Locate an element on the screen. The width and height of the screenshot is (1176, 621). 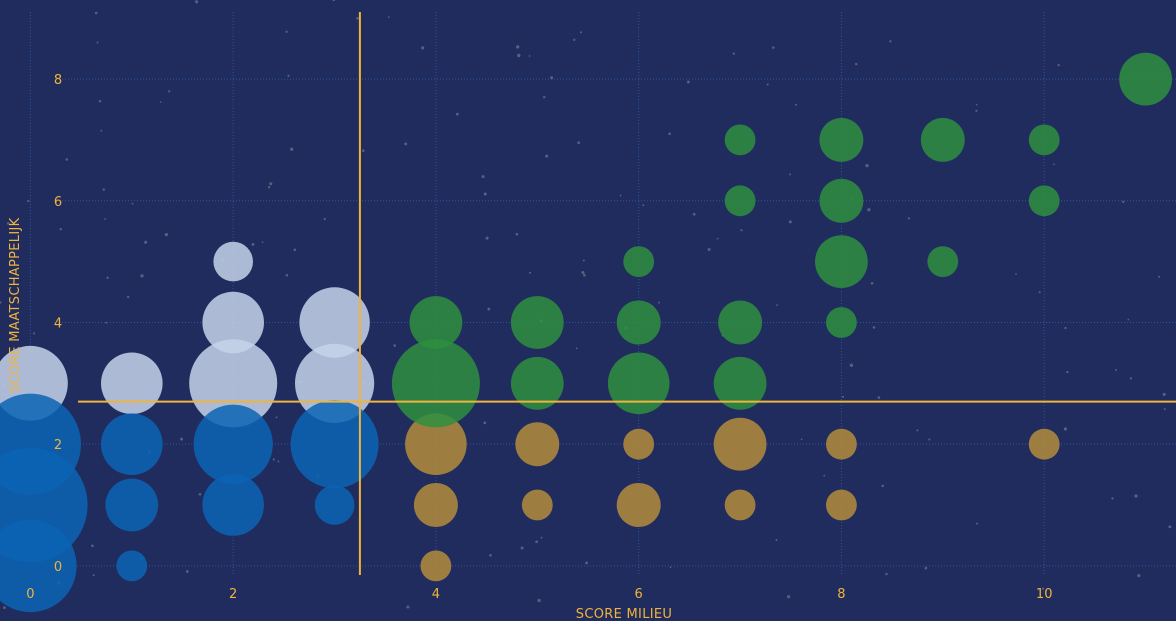
y-axis-title: SCORE MAATSCHAPPELIJK is located at coordinates (15, 304).